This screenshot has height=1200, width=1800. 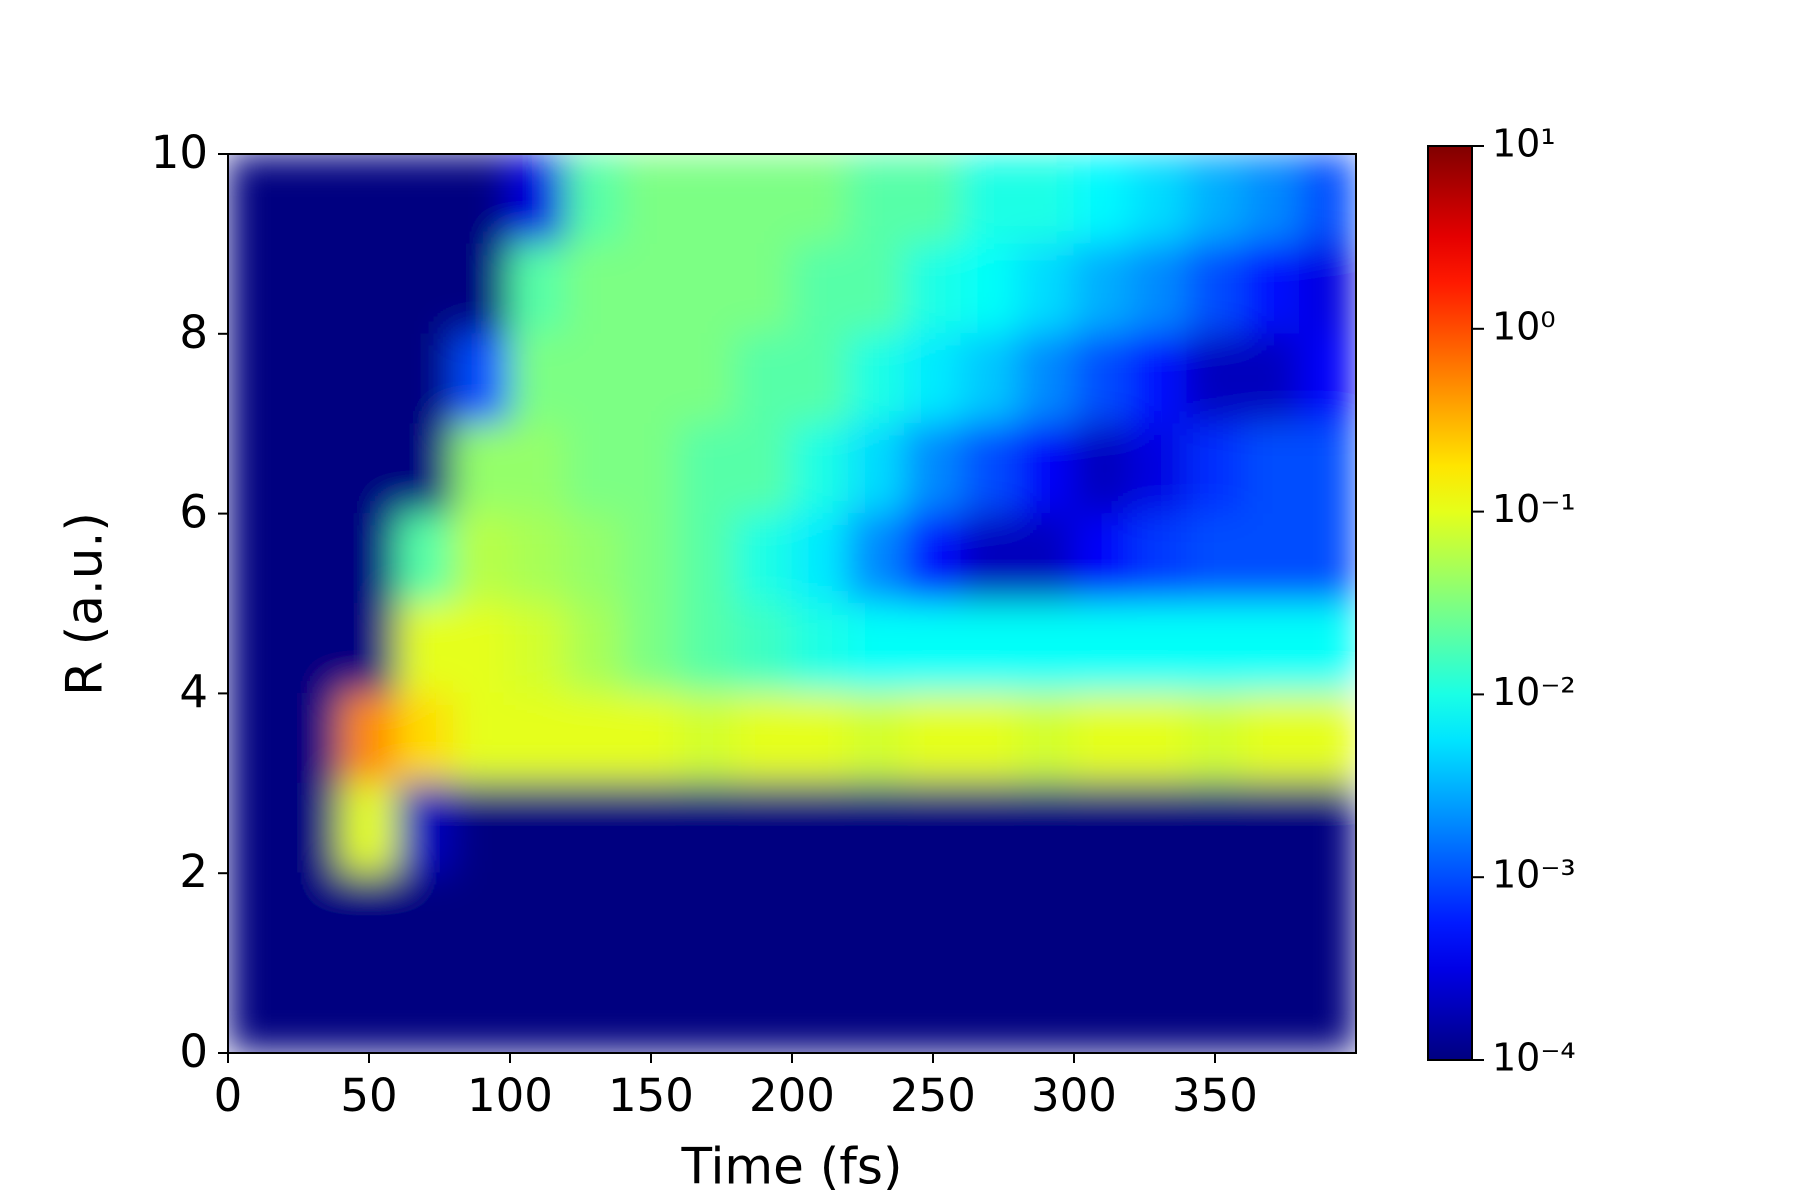 What do you see at coordinates (1534, 875) in the screenshot?
I see `colorbar-tick-label: 10⁻³` at bounding box center [1534, 875].